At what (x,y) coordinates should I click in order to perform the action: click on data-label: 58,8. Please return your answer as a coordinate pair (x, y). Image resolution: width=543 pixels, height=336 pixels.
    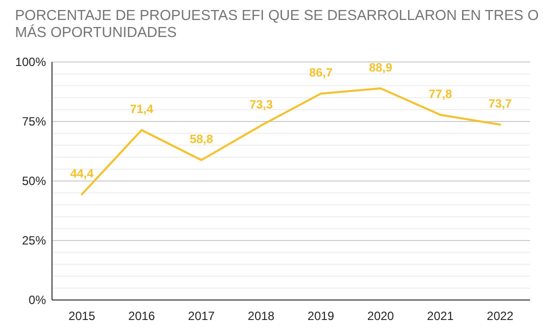
    Looking at the image, I should click on (202, 139).